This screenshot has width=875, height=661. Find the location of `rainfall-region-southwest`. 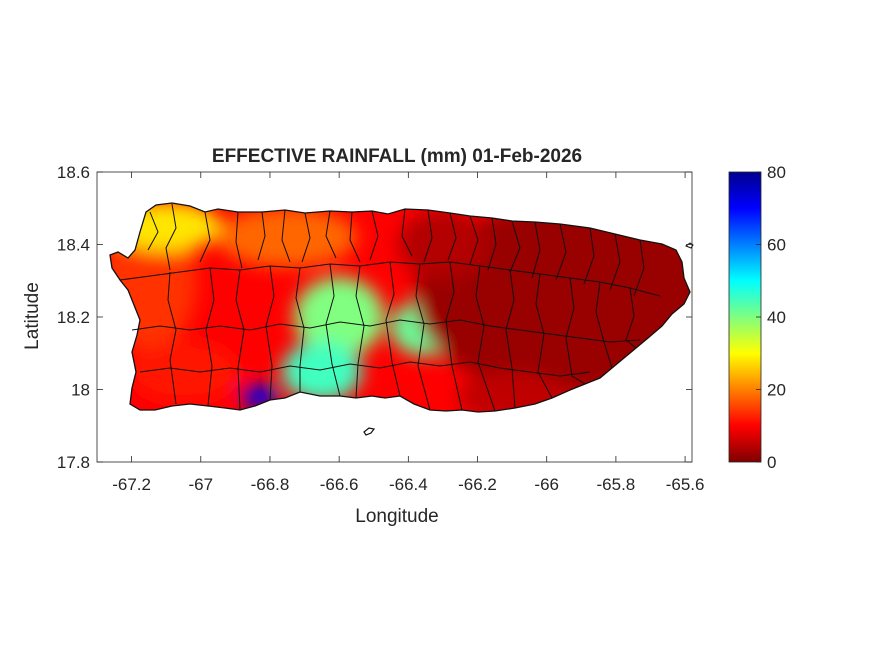

rainfall-region-southwest is located at coordinates (183, 371).